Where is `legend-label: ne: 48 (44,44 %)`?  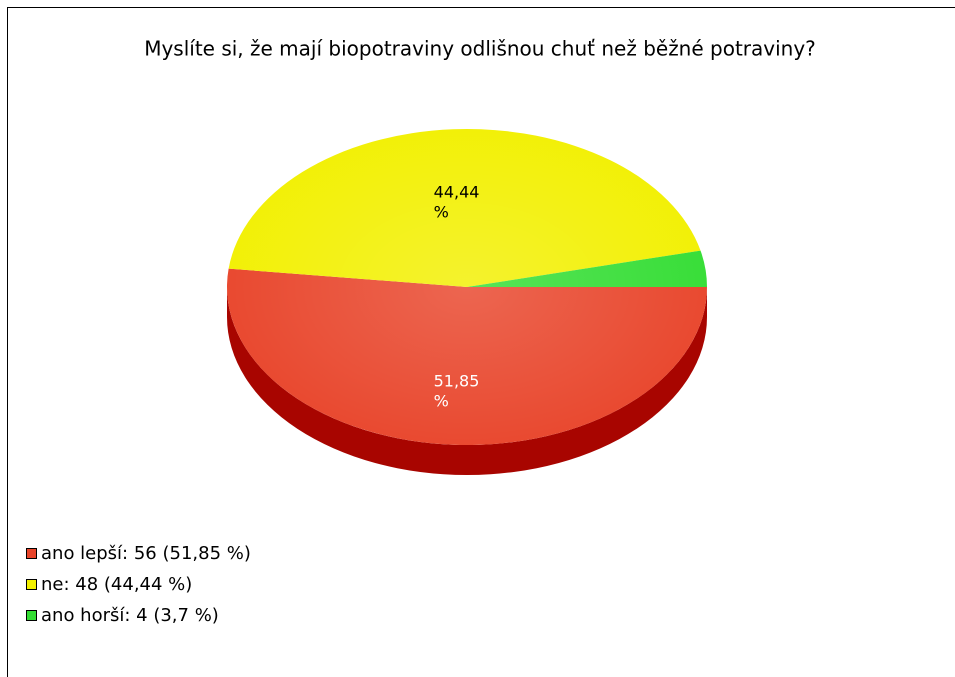 legend-label: ne: 48 (44,44 %) is located at coordinates (116, 584).